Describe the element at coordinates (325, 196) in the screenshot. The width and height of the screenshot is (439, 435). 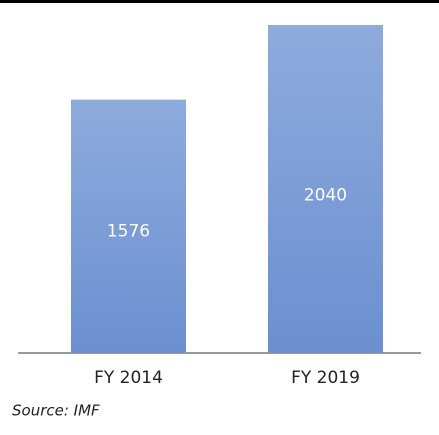
I see `value-label: 2040` at that location.